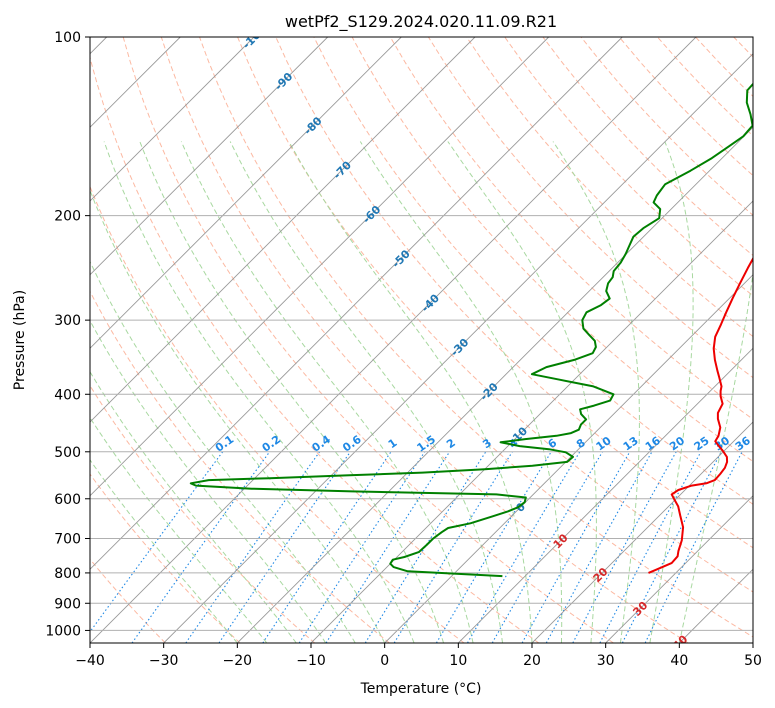  What do you see at coordinates (680, 642) in the screenshot?
I see `isotherm-label: 40` at bounding box center [680, 642].